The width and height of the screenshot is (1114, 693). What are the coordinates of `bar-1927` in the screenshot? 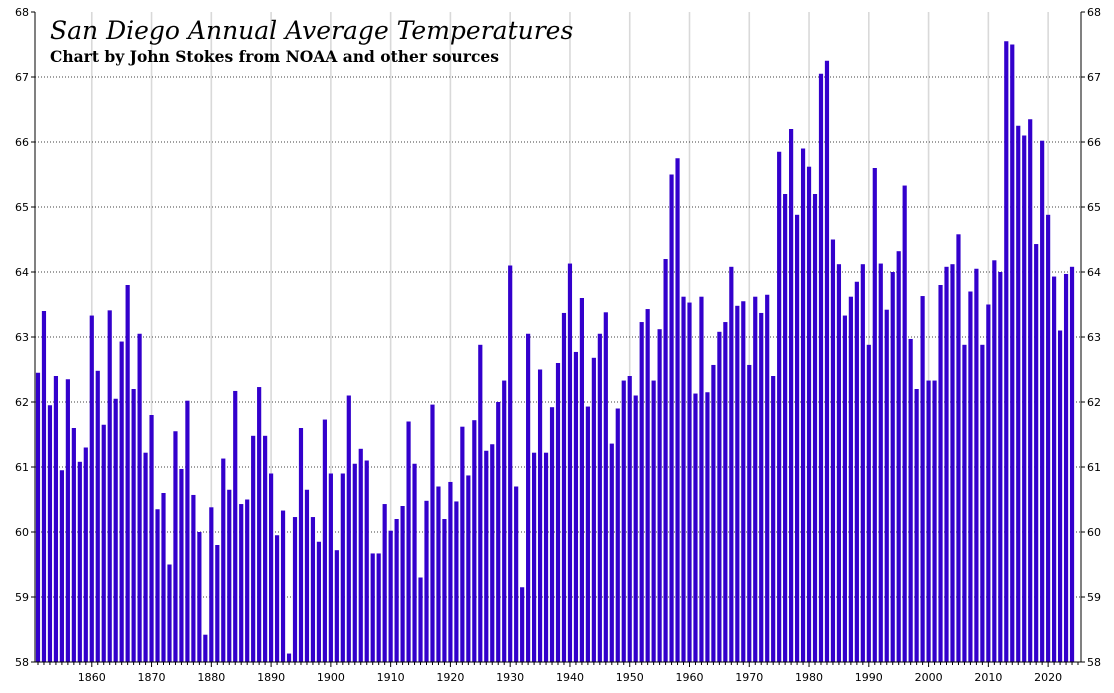 It's located at (492, 553).